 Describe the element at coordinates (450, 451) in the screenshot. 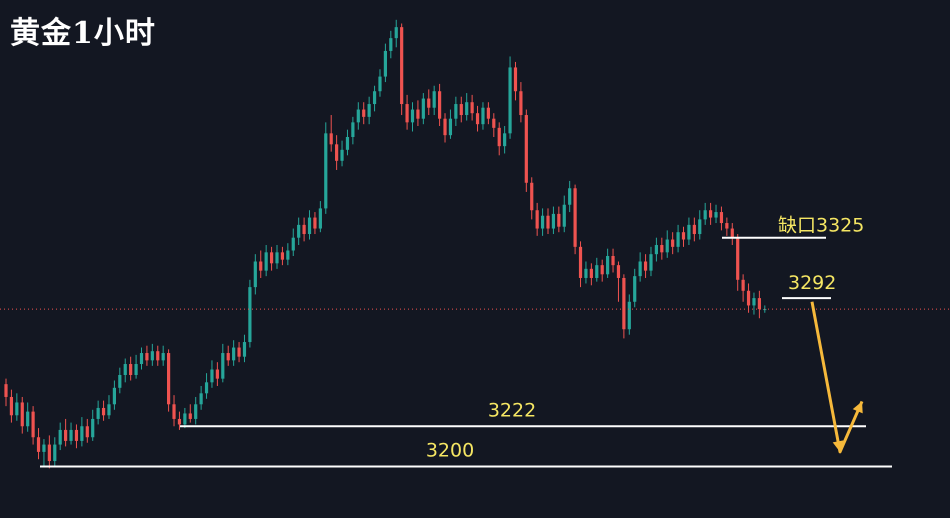

I see `level-label: 3200` at that location.